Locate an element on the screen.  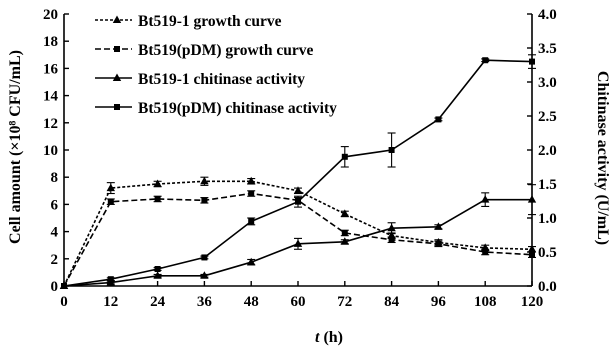
legend-item-3: Bt519-1 chitinase activity is located at coordinates (200, 79).